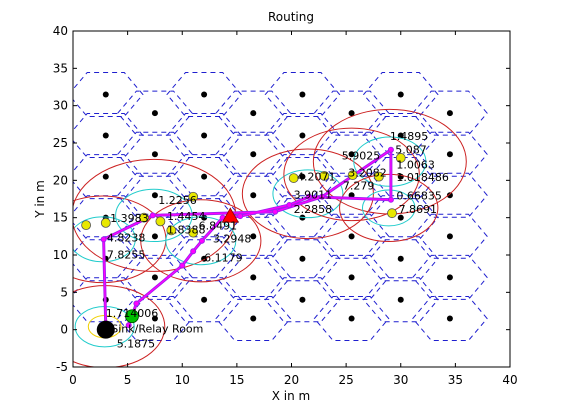 This screenshot has width=561, height=413. I want to click on y-tick-label: 30, so click(60, 106).